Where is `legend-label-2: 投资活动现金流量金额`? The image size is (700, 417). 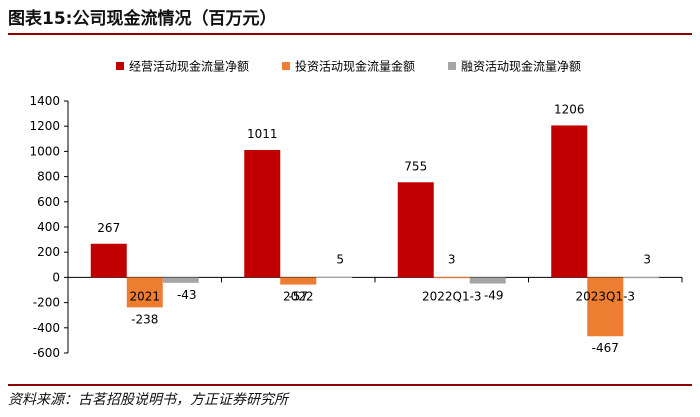
legend-label-2: 投资活动现金流量金额 is located at coordinates (355, 66).